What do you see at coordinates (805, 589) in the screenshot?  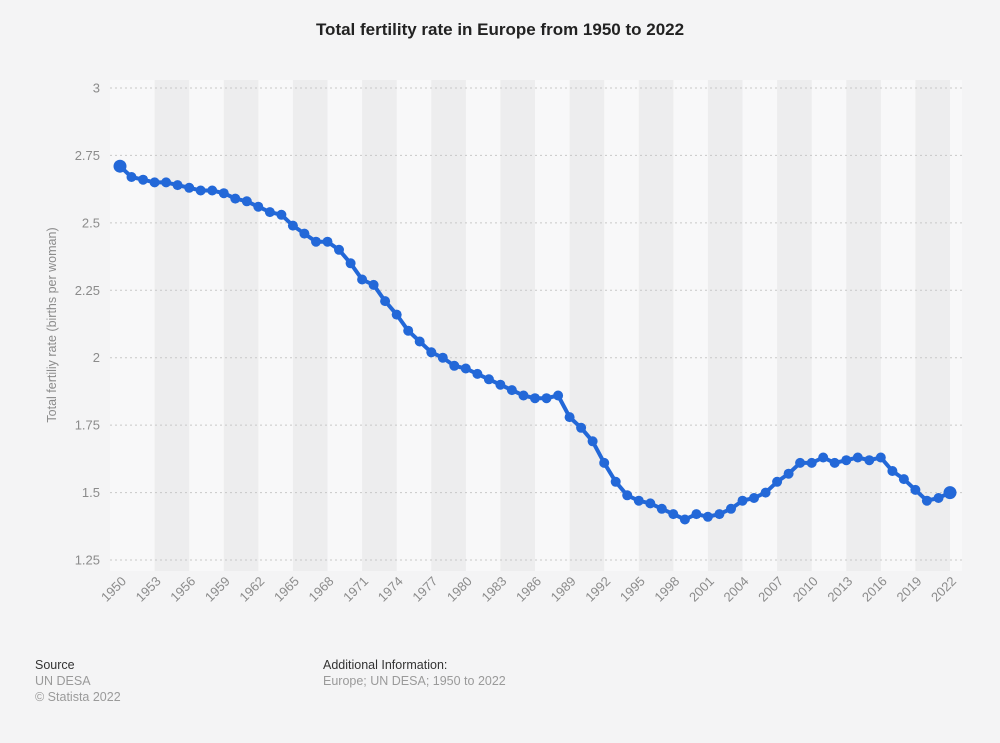 I see `x-tick-label: 2010` at bounding box center [805, 589].